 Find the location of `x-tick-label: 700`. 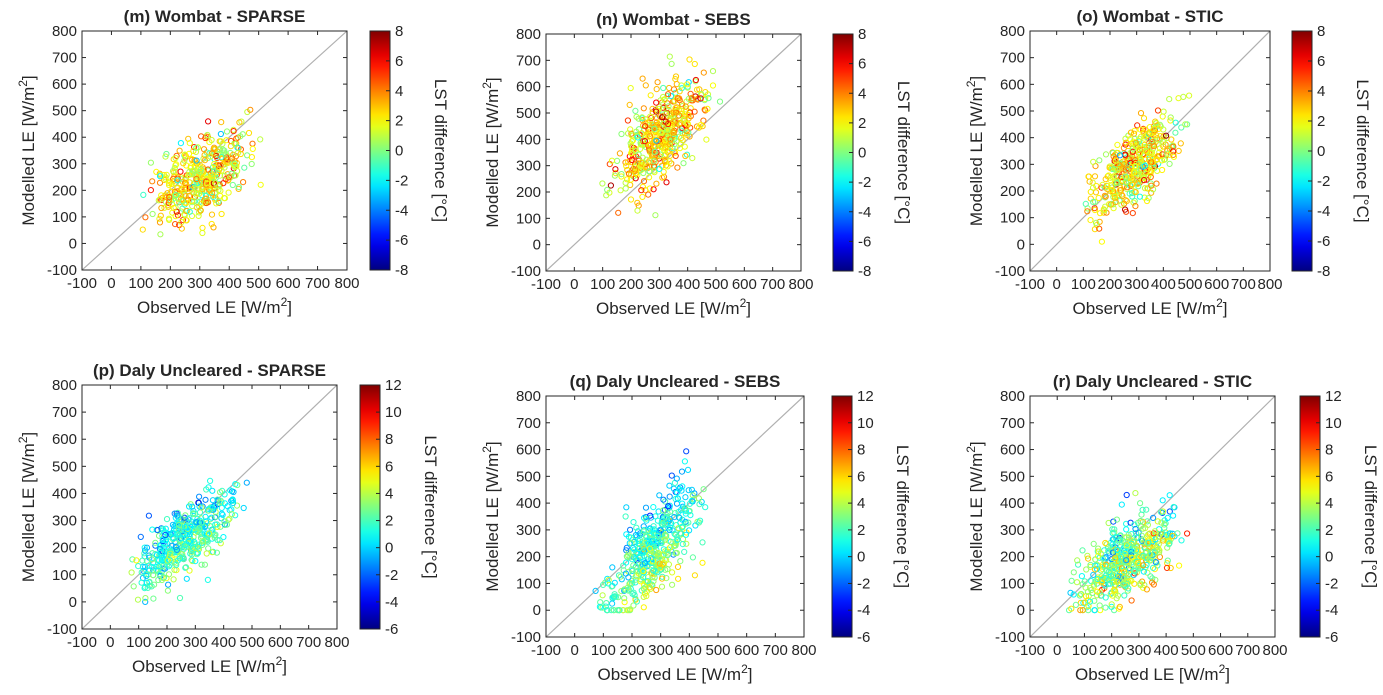

x-tick-label: 700 is located at coordinates (1243, 284).